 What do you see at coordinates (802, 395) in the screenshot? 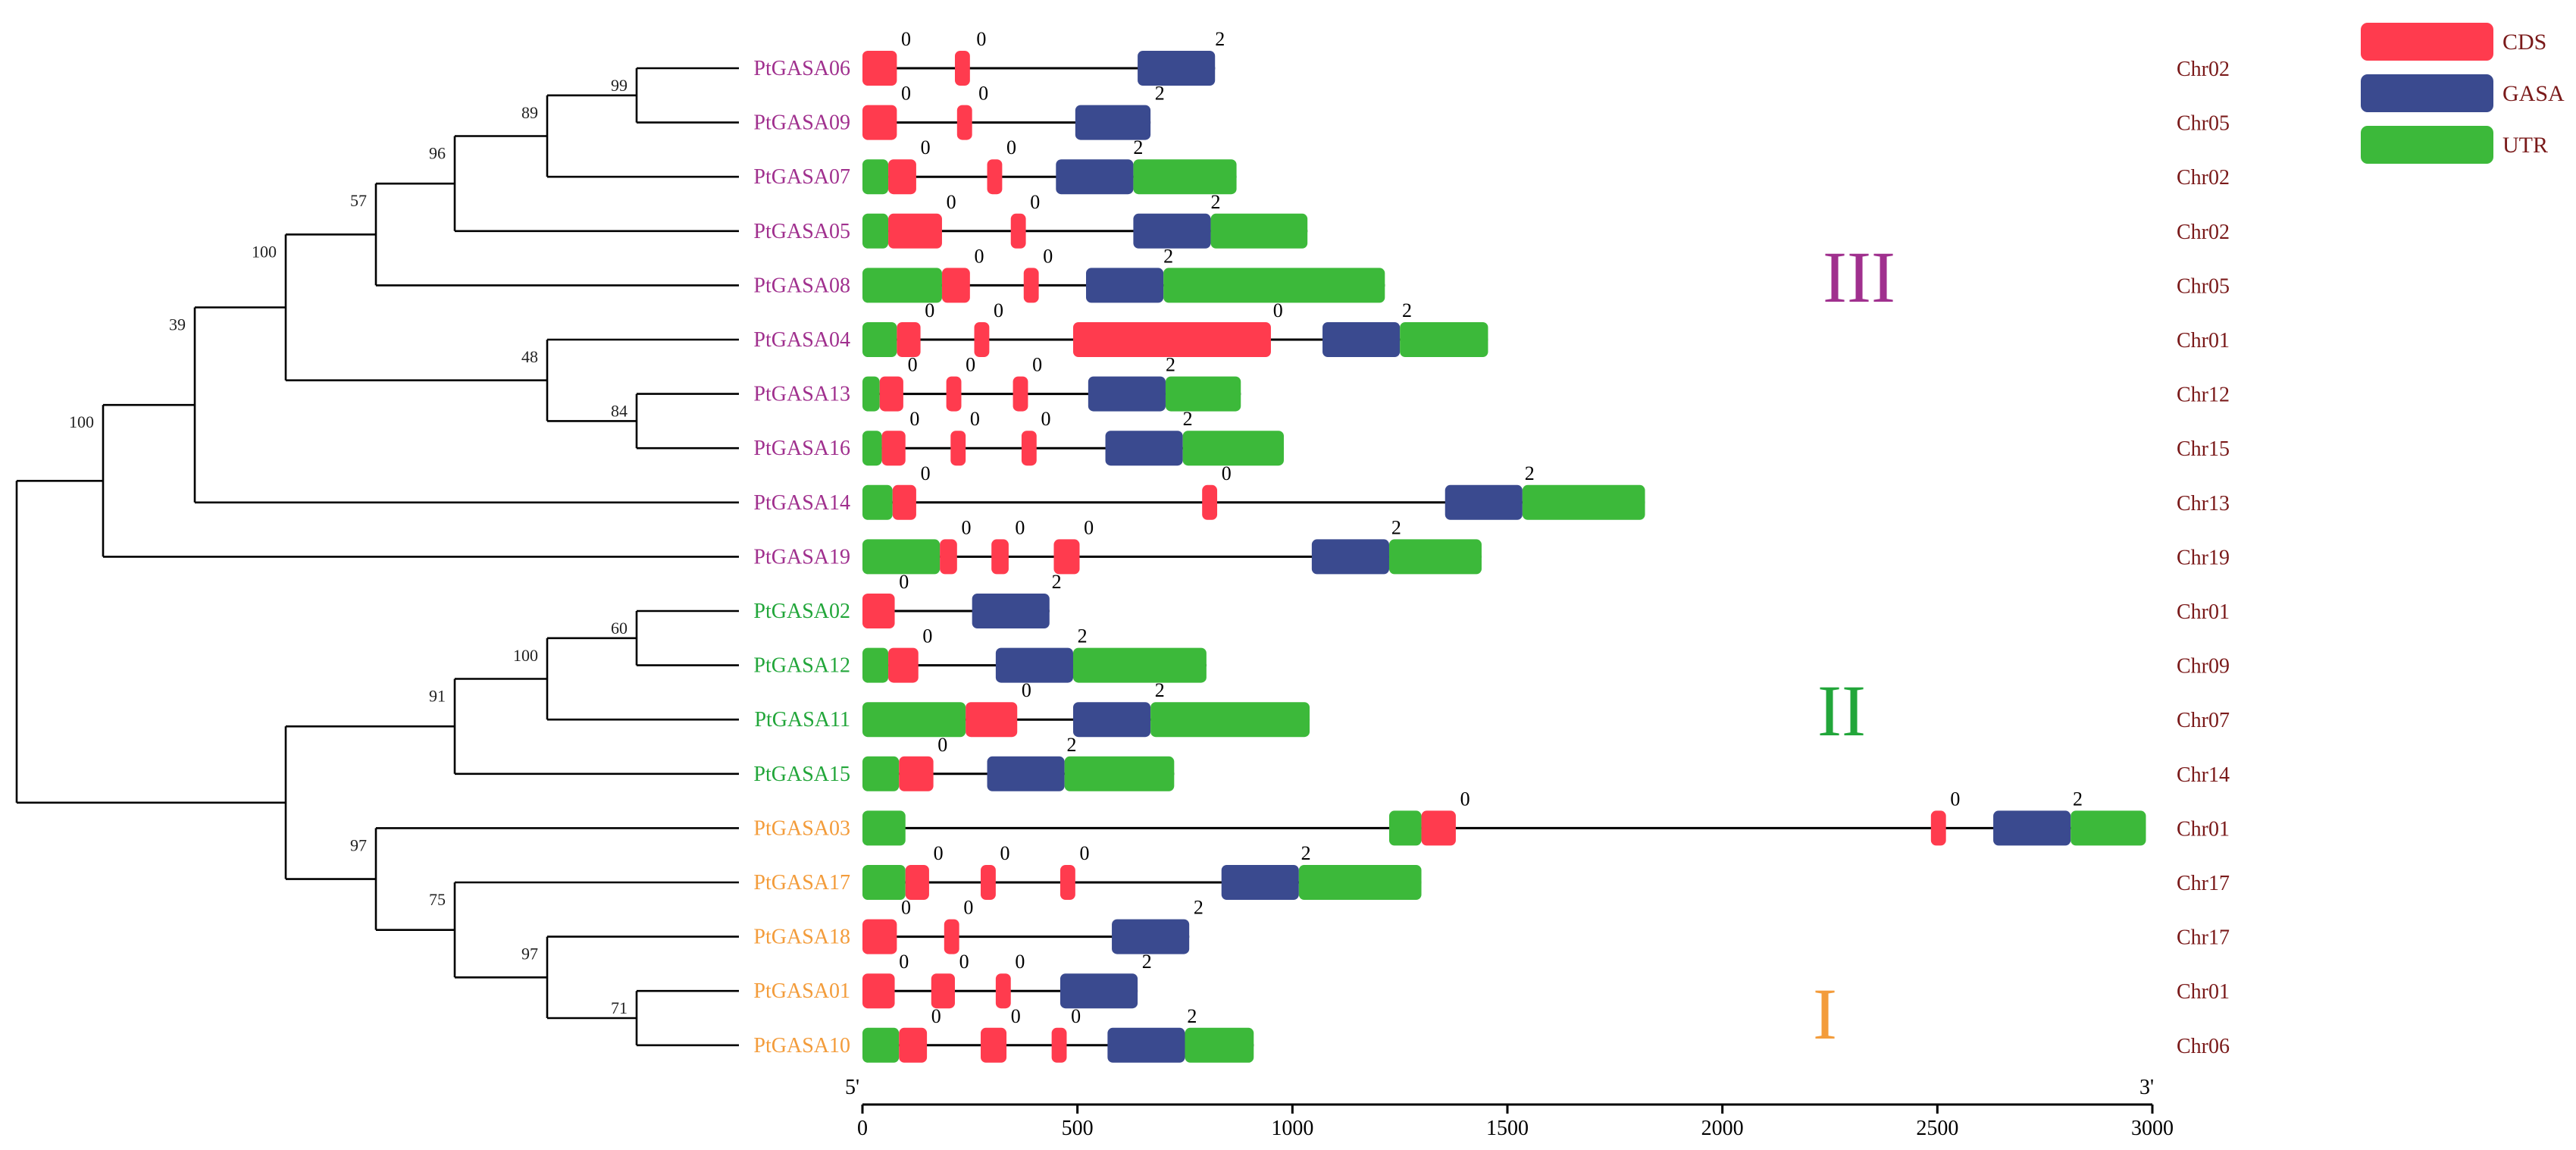
I see `gene-name-label: PtGASA13` at bounding box center [802, 395].